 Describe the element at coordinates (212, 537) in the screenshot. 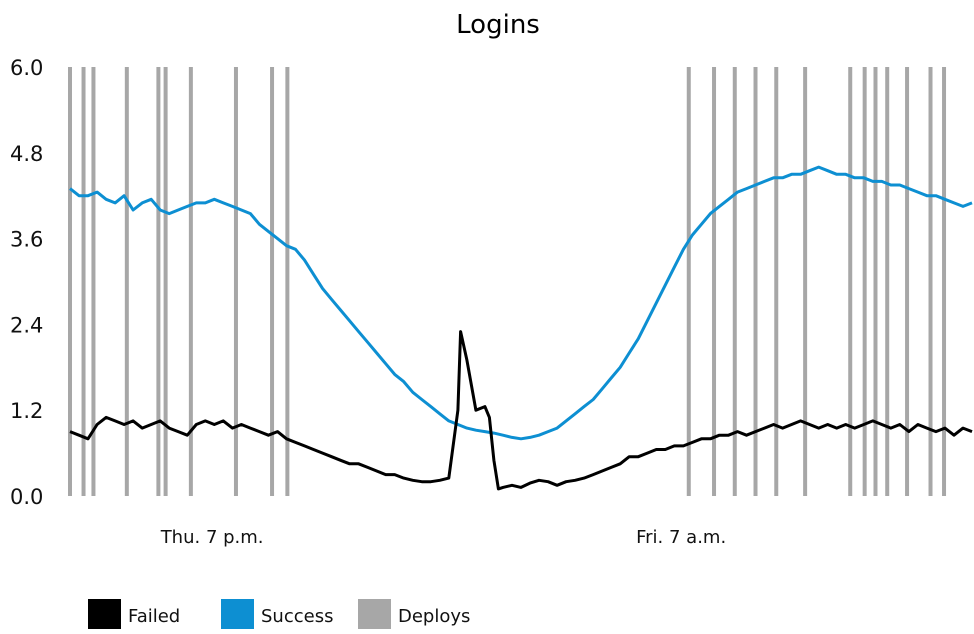

I see `x-tick-label: Thu. 7 p.m.` at that location.